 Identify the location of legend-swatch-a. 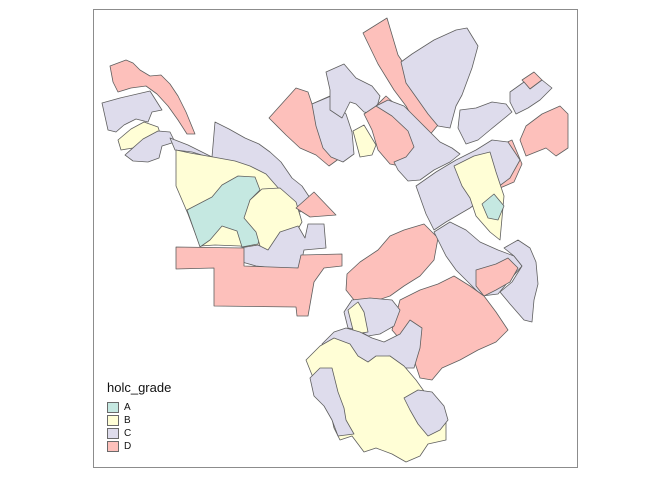
(113, 407).